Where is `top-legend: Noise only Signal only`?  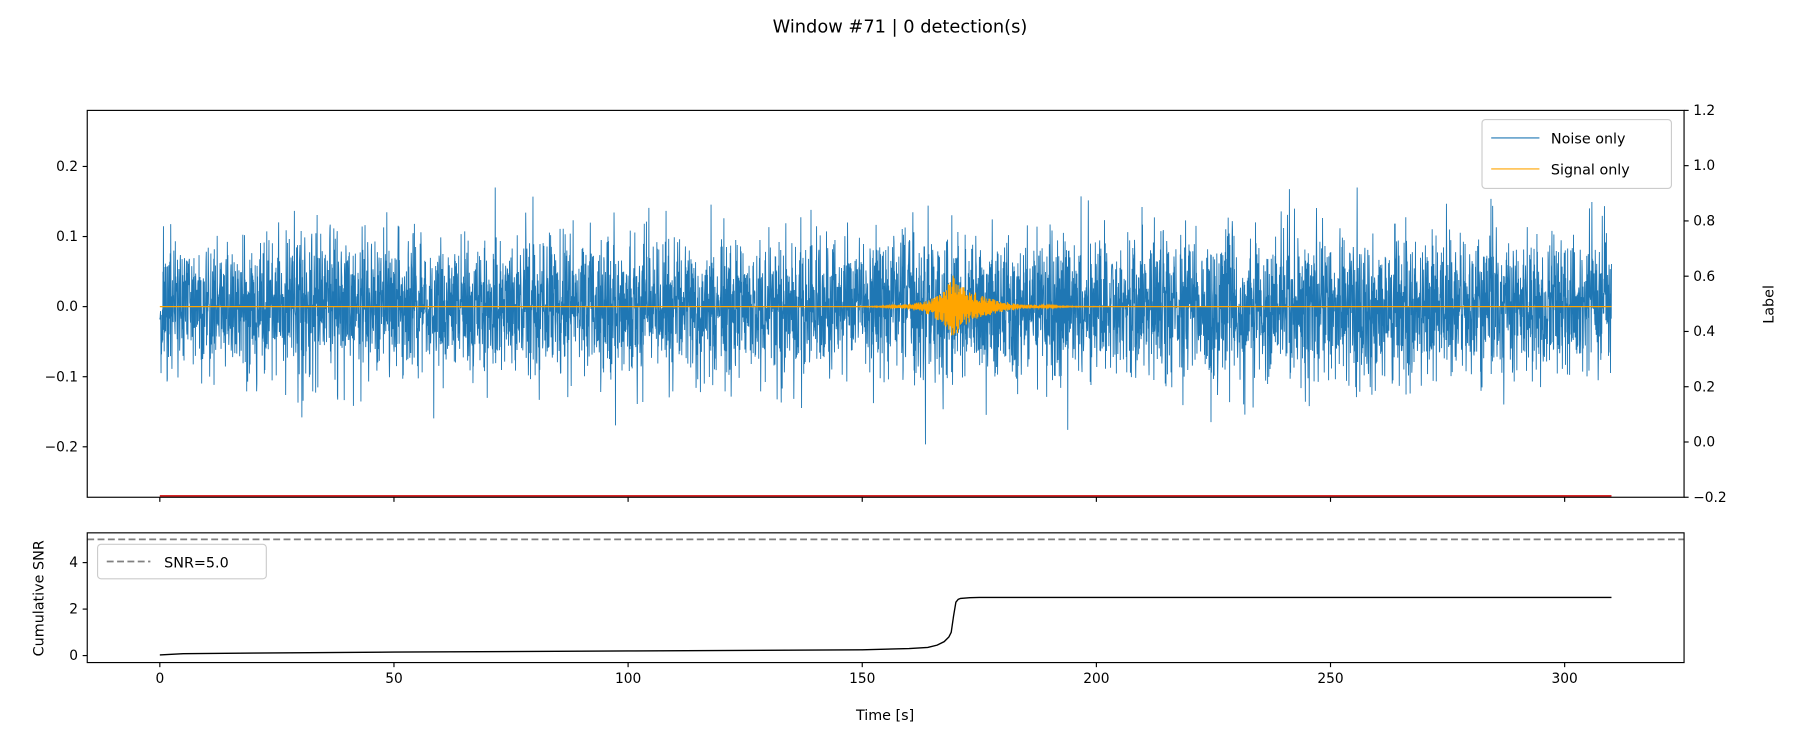
top-legend: Noise only Signal only is located at coordinates (1577, 154).